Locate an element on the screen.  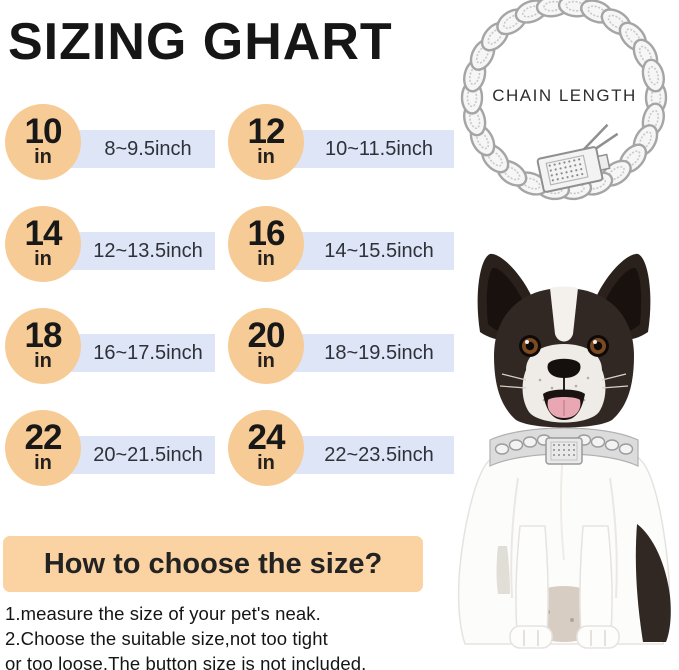
chain-ring-illustration is located at coordinates (564, 100).